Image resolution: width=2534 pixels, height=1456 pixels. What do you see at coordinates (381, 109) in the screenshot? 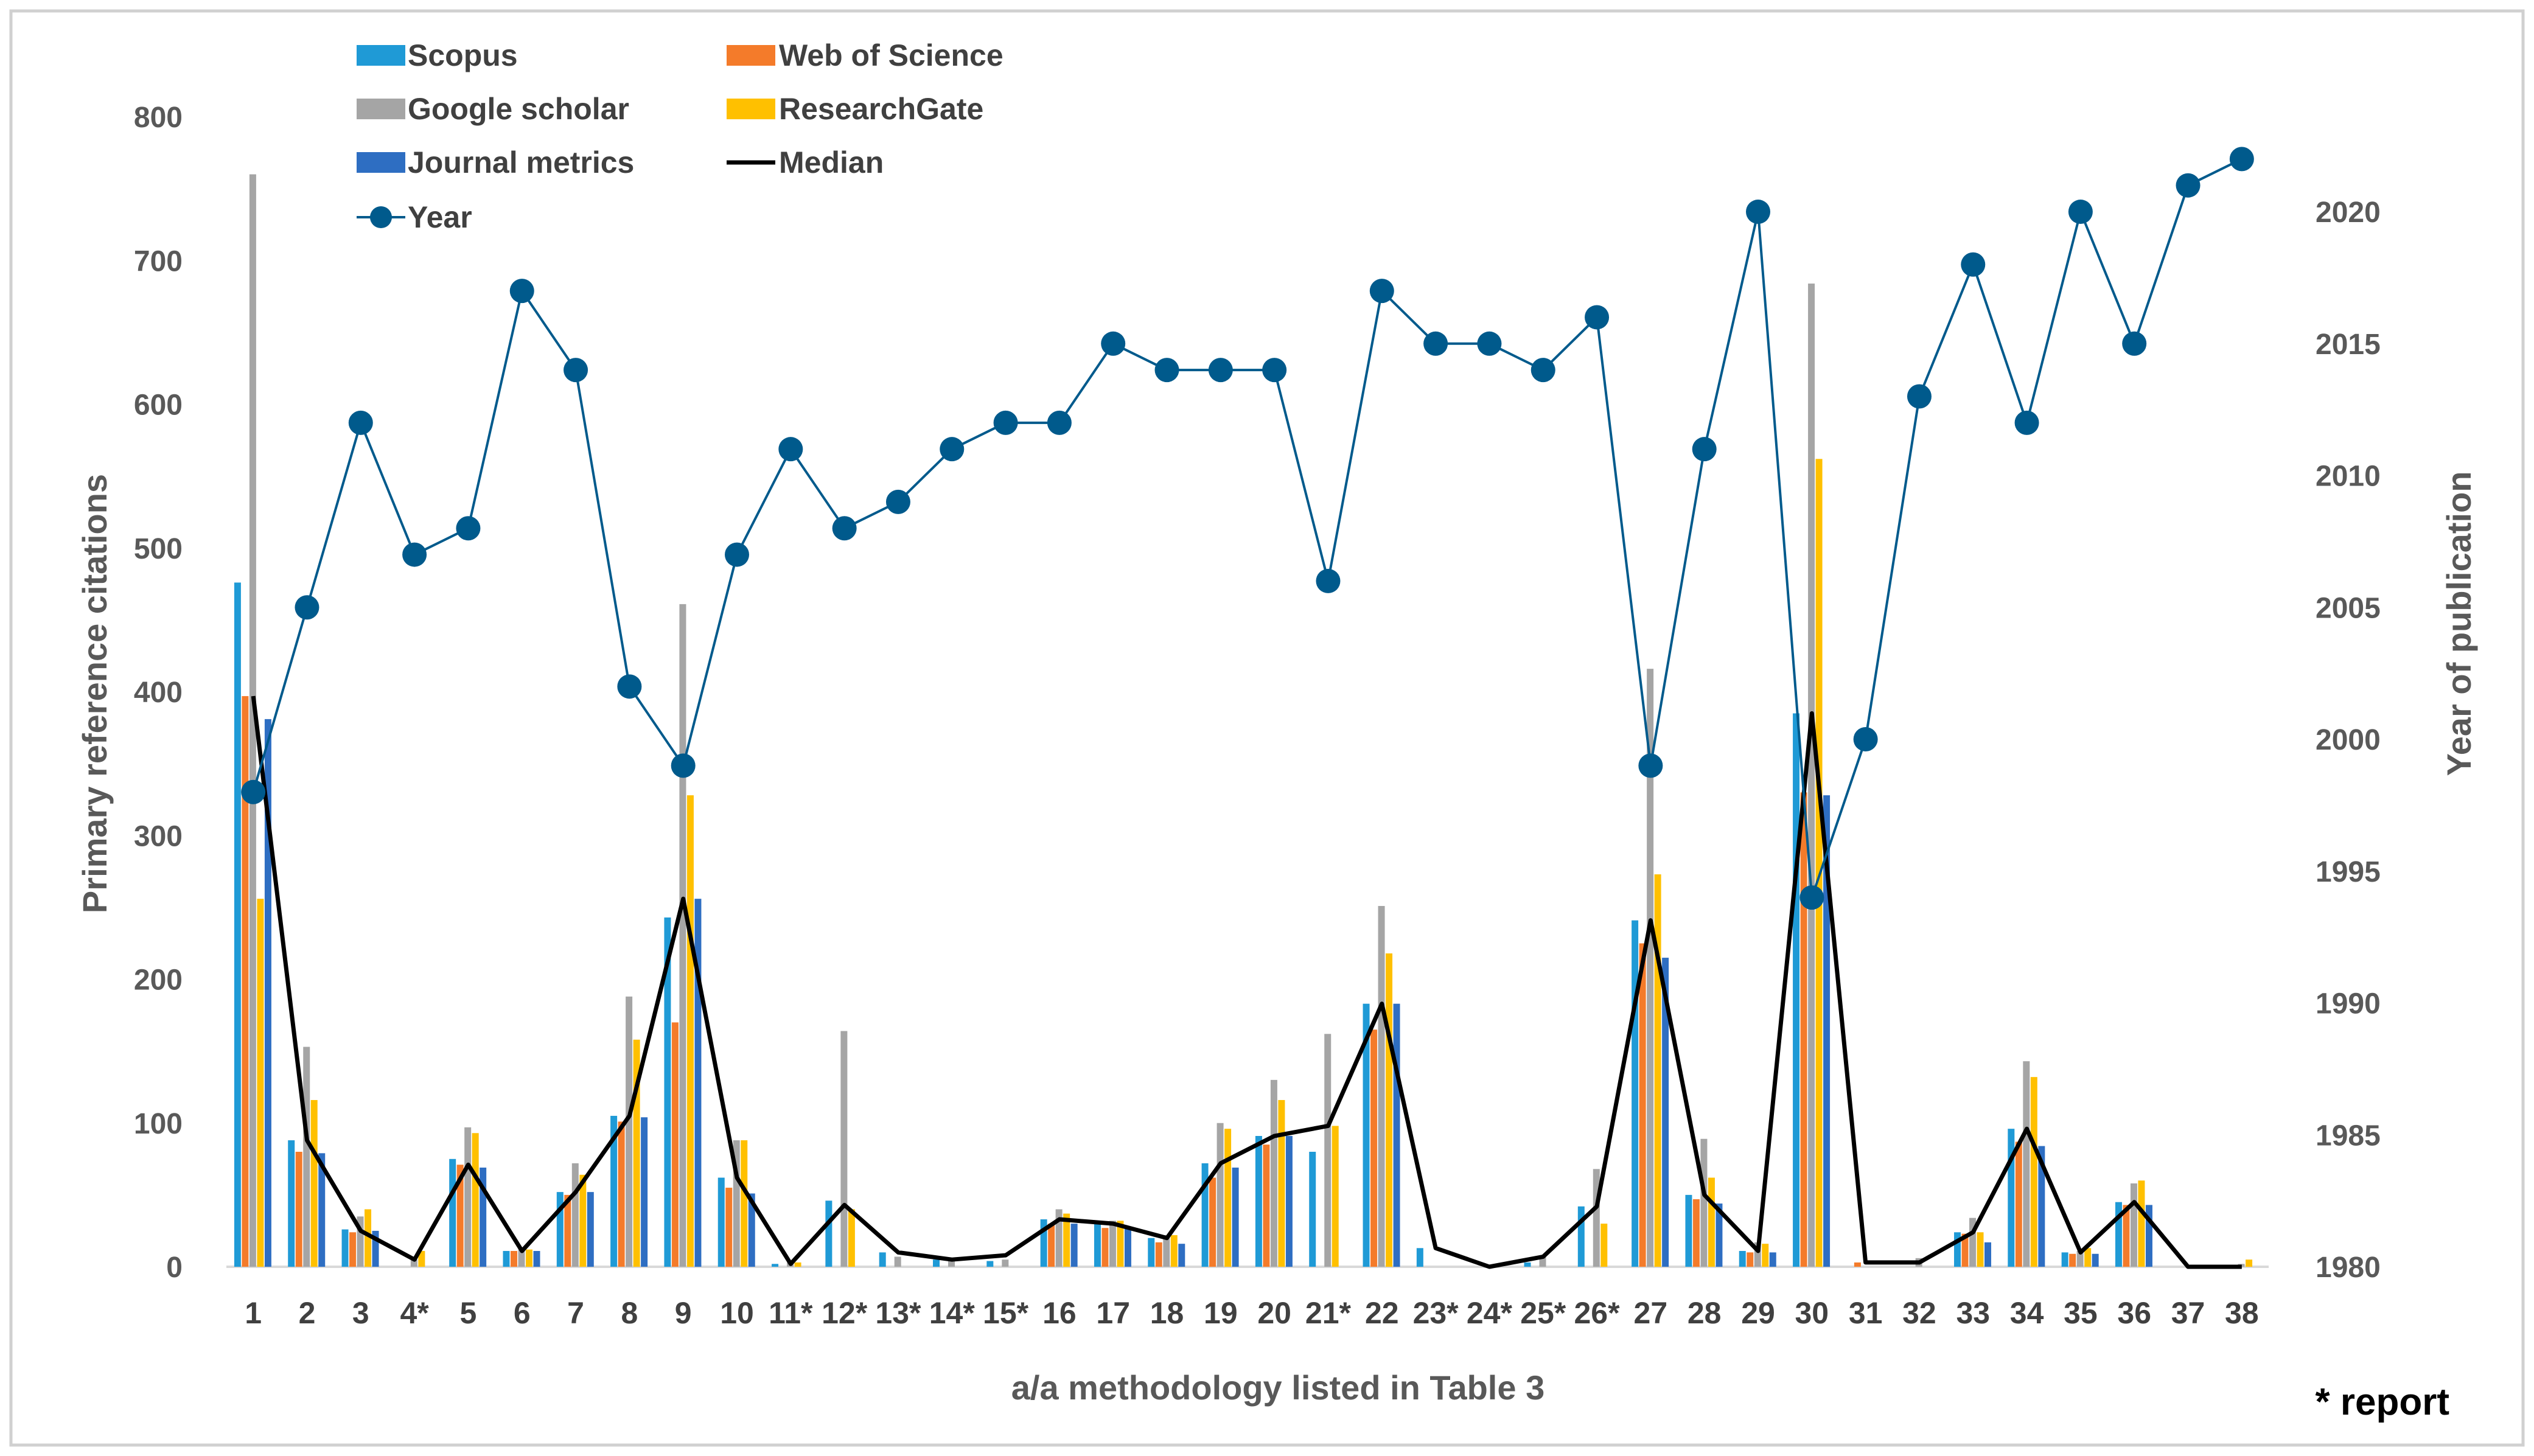
I see `legend-swatch-google-scholar` at bounding box center [381, 109].